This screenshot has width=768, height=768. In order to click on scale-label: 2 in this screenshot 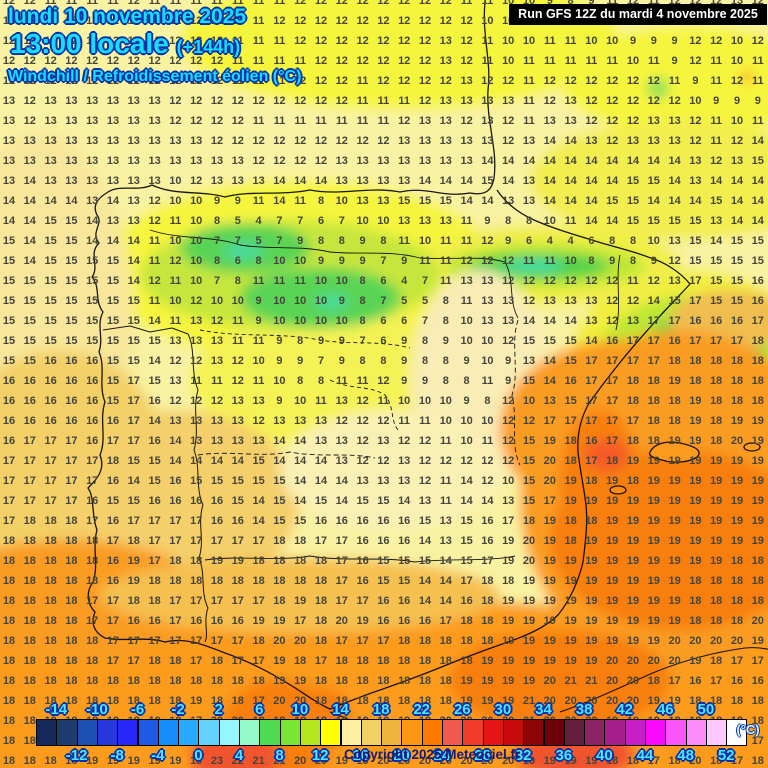, I will do `click(218, 709)`.